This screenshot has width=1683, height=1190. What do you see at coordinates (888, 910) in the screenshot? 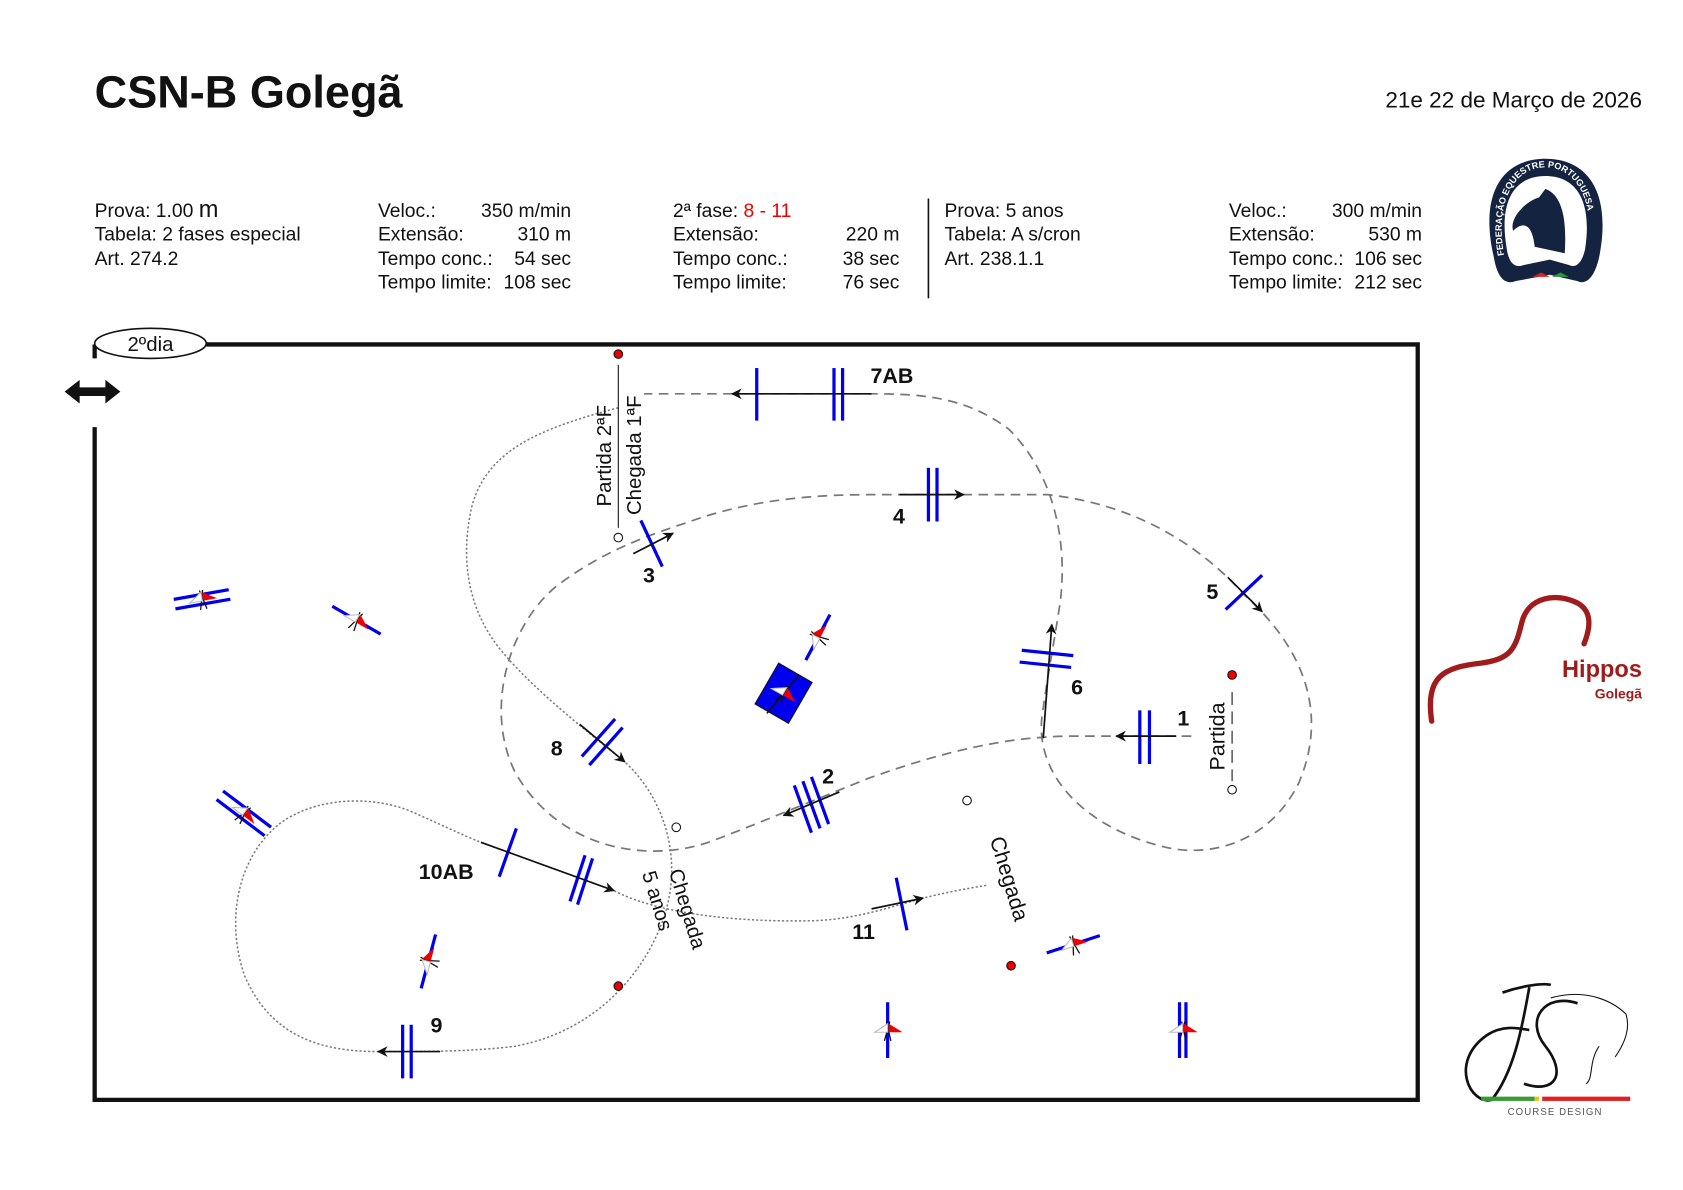
I see `fence-11: 11` at bounding box center [888, 910].